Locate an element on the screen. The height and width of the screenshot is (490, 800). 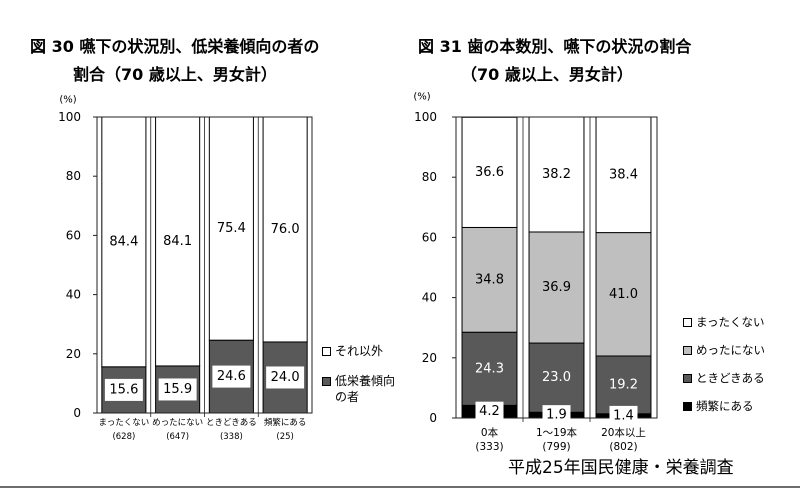
x-tick-count: (338) is located at coordinates (231, 437).